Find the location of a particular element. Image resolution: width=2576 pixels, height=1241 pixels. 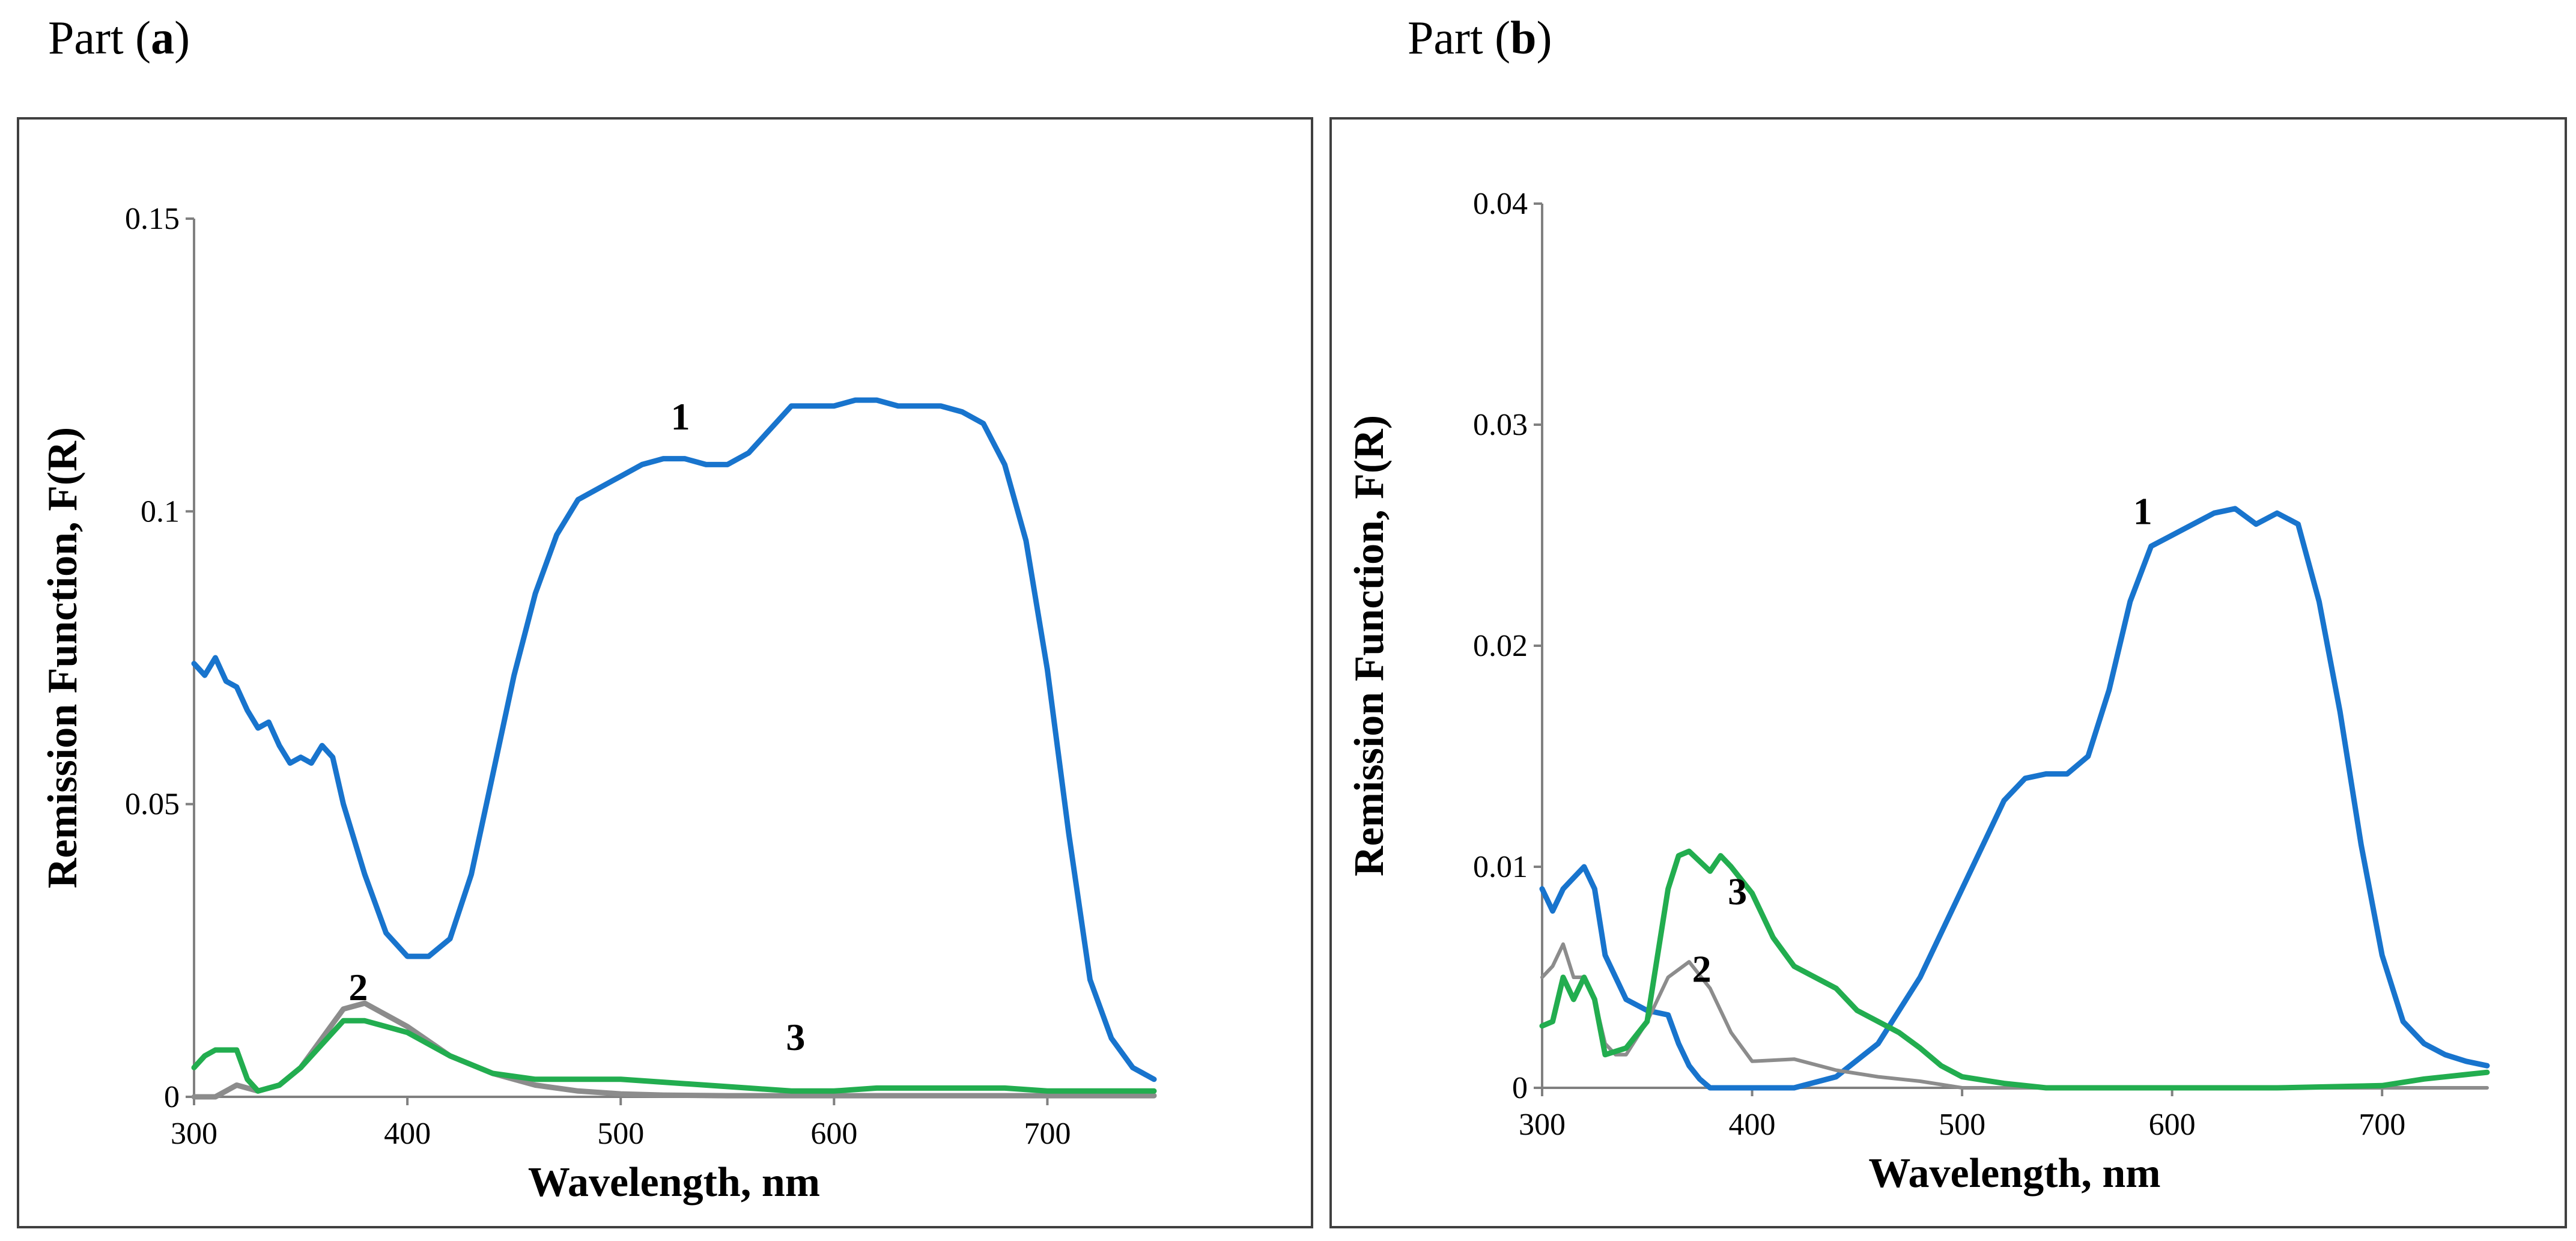

curve-label-a-1: 1 is located at coordinates (680, 416).